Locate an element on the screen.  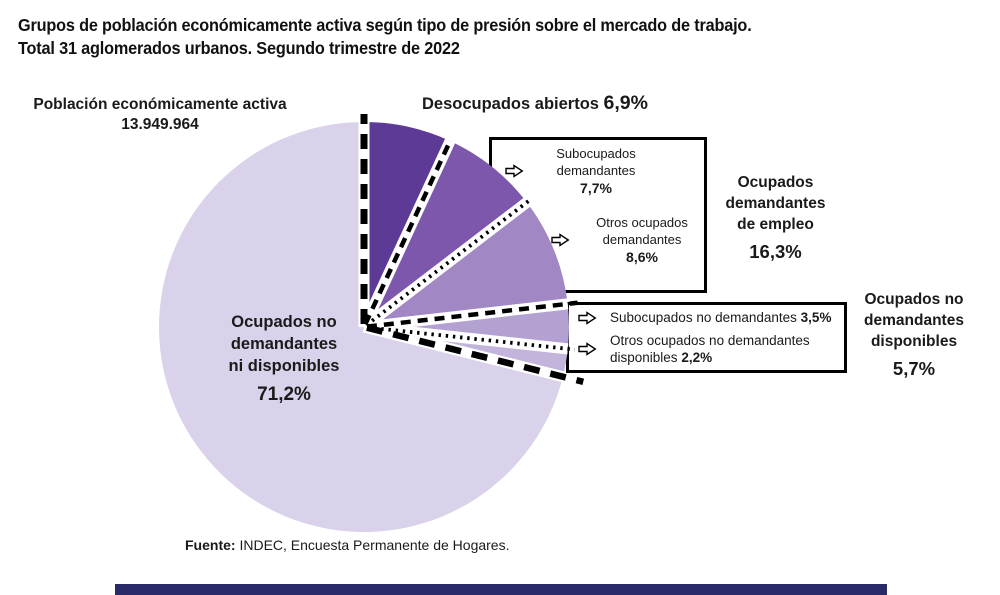
group-label-ocupados-demandantes: Ocupados demandantes de empleo 16,3% is located at coordinates (775, 217).